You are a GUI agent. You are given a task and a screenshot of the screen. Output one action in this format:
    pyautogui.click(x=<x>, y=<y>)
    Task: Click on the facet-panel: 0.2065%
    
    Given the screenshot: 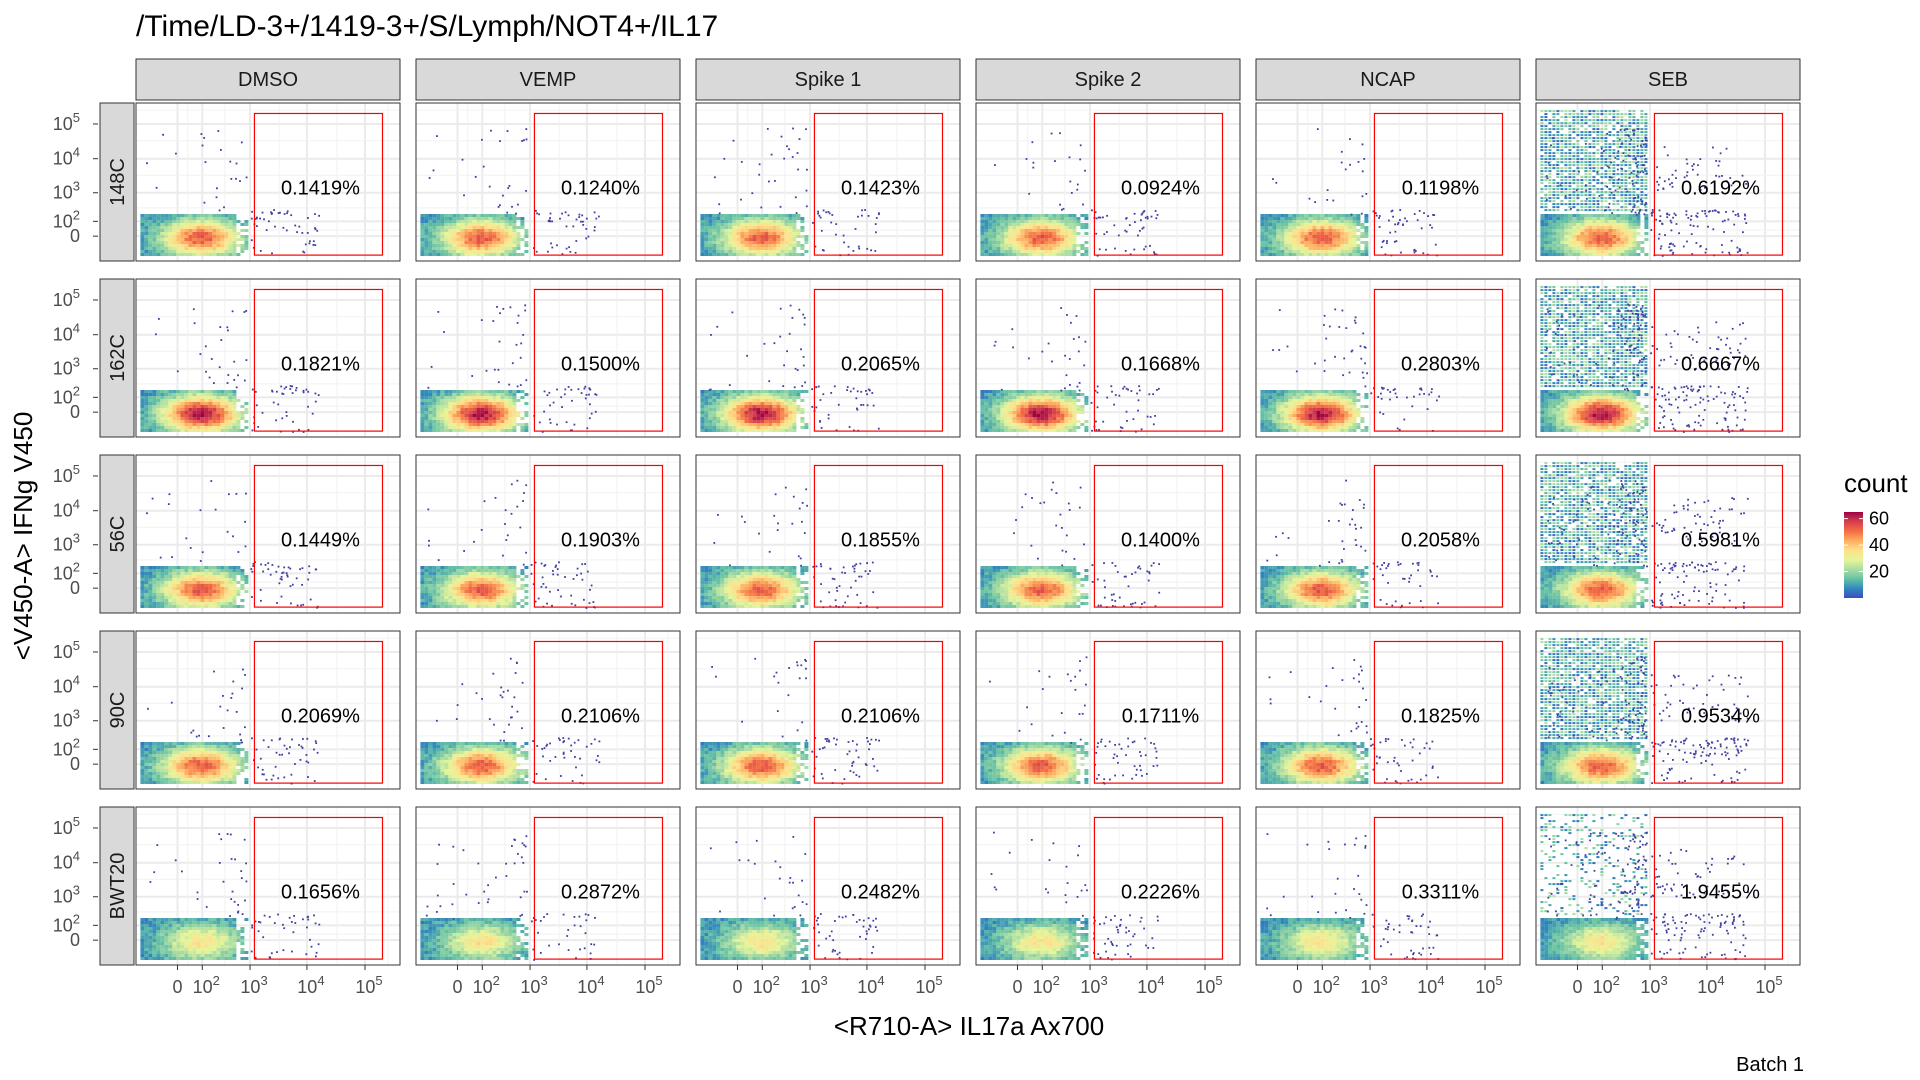 What is the action you would take?
    pyautogui.click(x=828, y=358)
    